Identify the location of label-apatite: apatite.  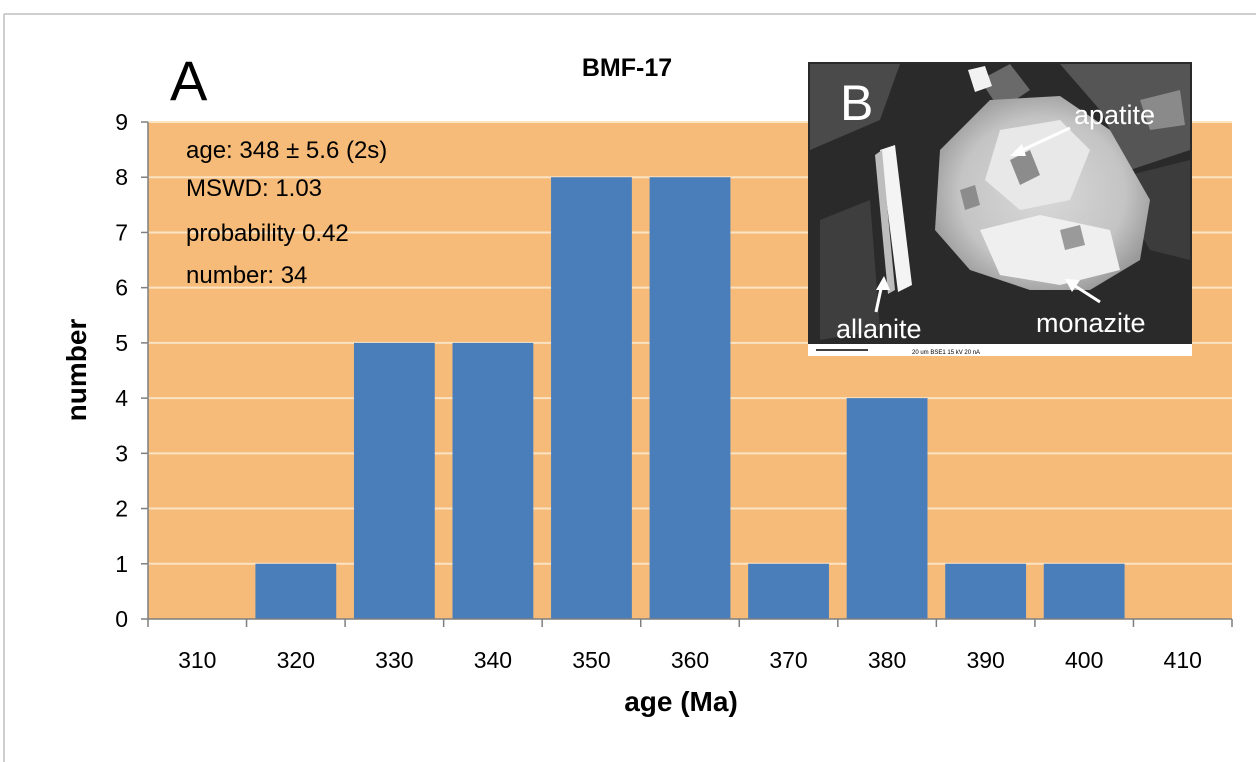
(1114, 115).